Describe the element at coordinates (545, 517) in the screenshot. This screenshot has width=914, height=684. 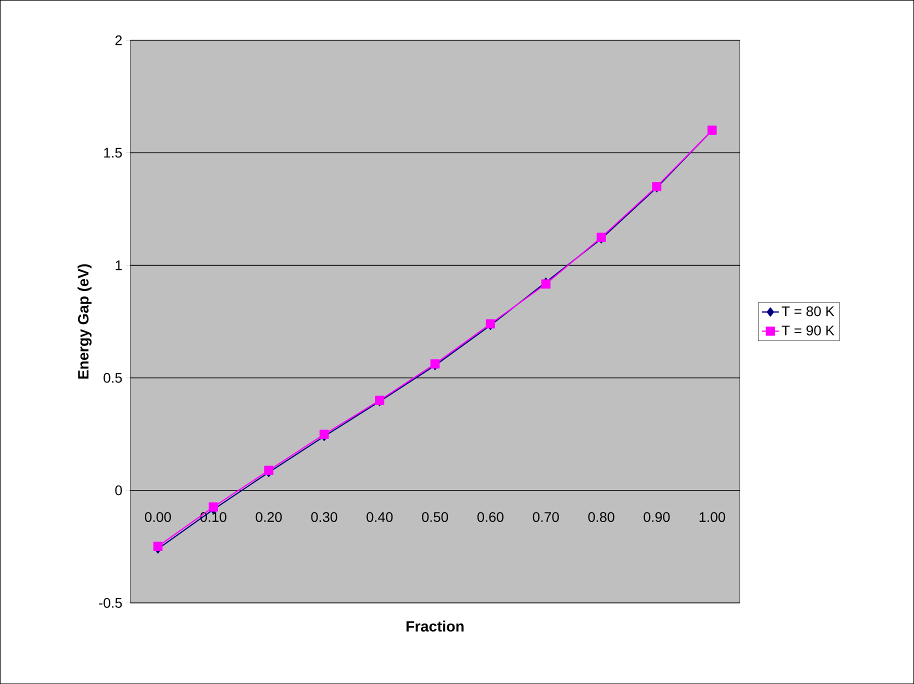
I see `x-tick-label: 0.70` at that location.